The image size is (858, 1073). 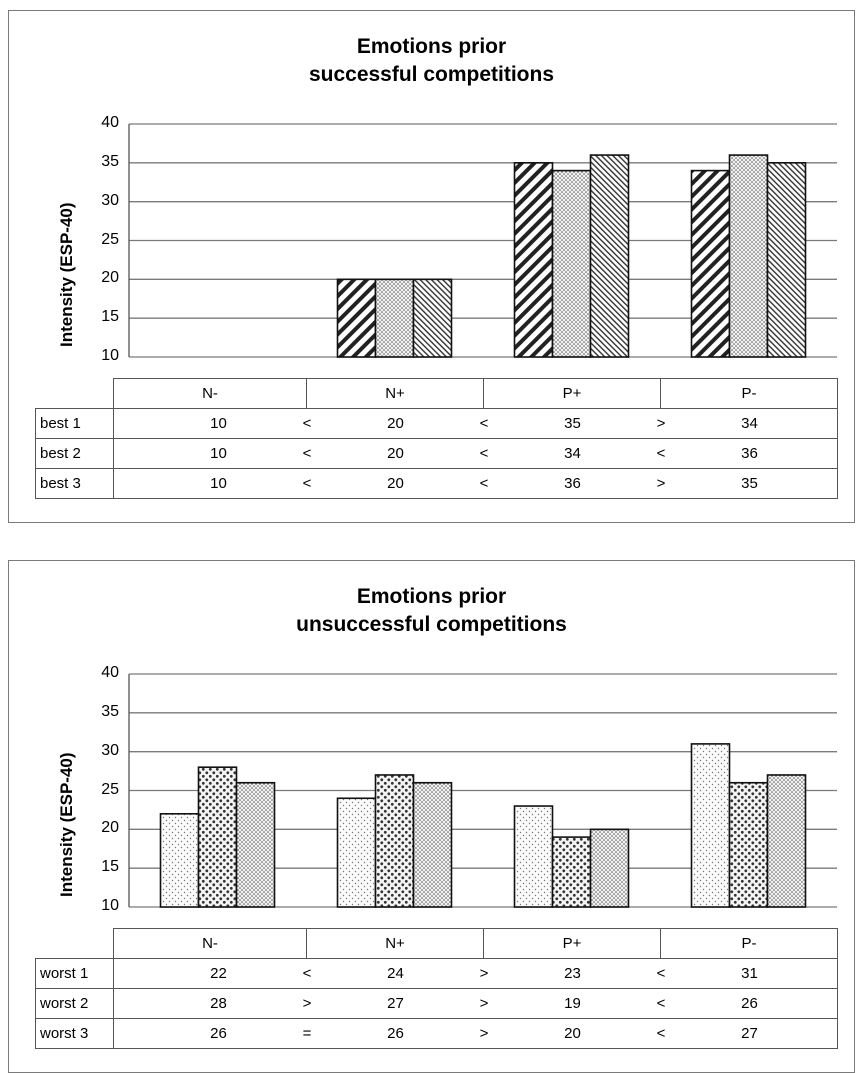 I want to click on series-label: worst 1, so click(x=74, y=973).